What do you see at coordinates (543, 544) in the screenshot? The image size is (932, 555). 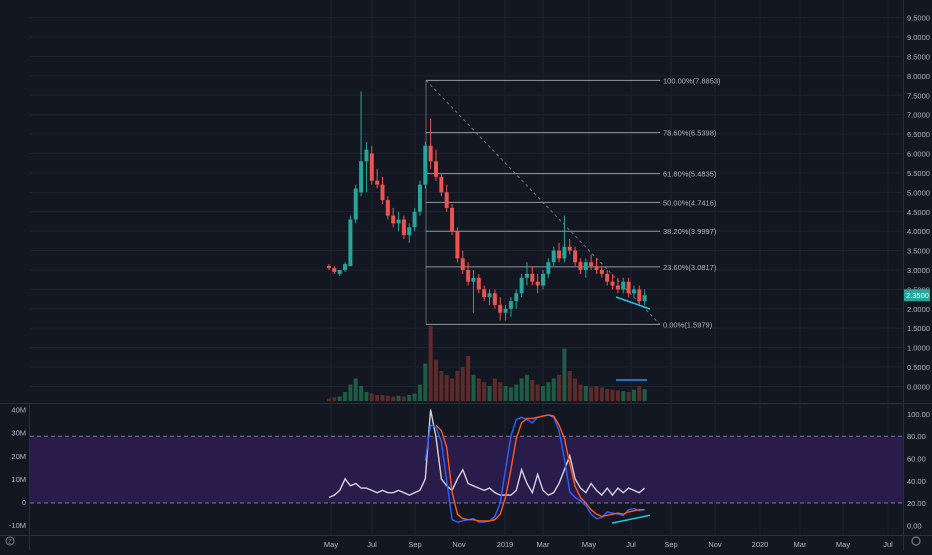 I see `time-tick-label: Mar` at bounding box center [543, 544].